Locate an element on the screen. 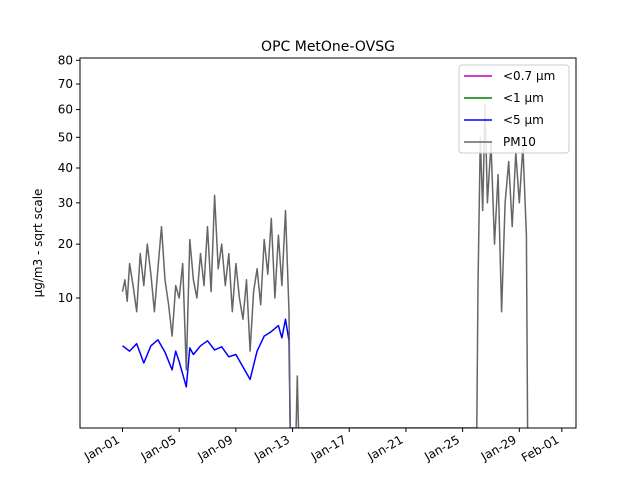 This screenshot has height=480, width=640. series-line-5-m is located at coordinates (206, 373).